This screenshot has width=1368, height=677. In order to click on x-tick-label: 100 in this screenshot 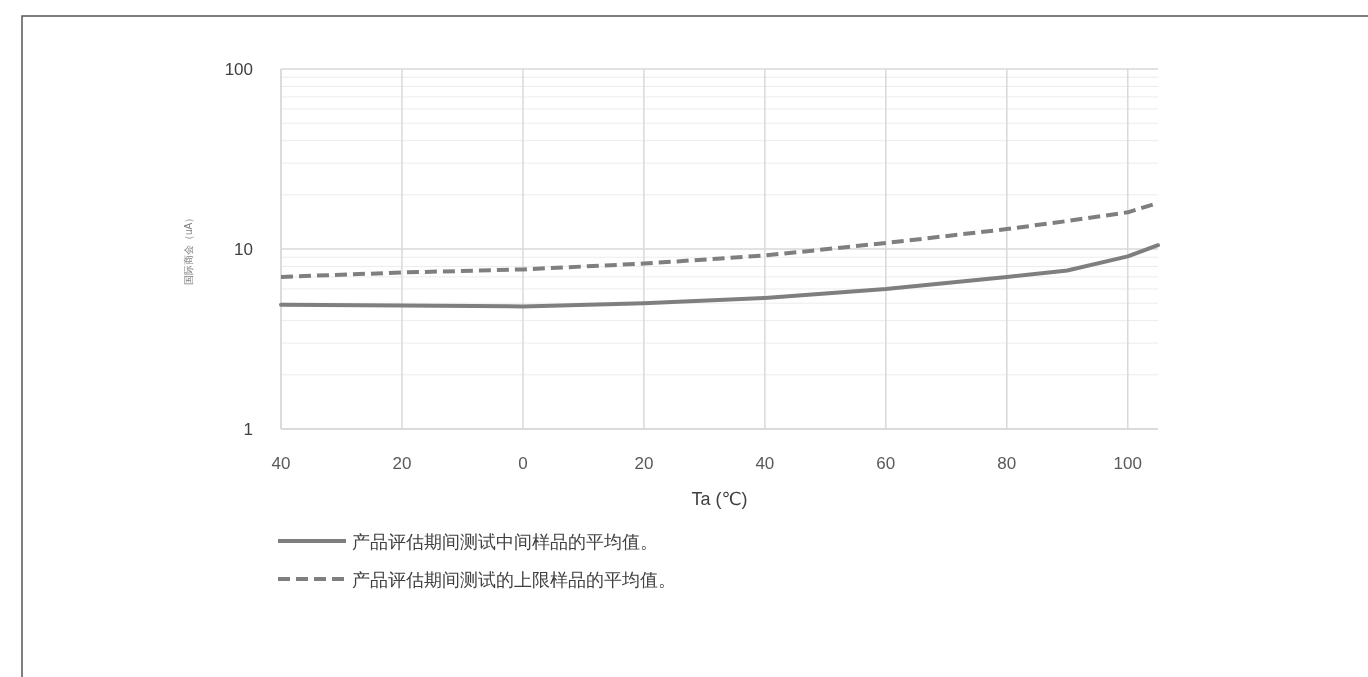, I will do `click(1127, 463)`.